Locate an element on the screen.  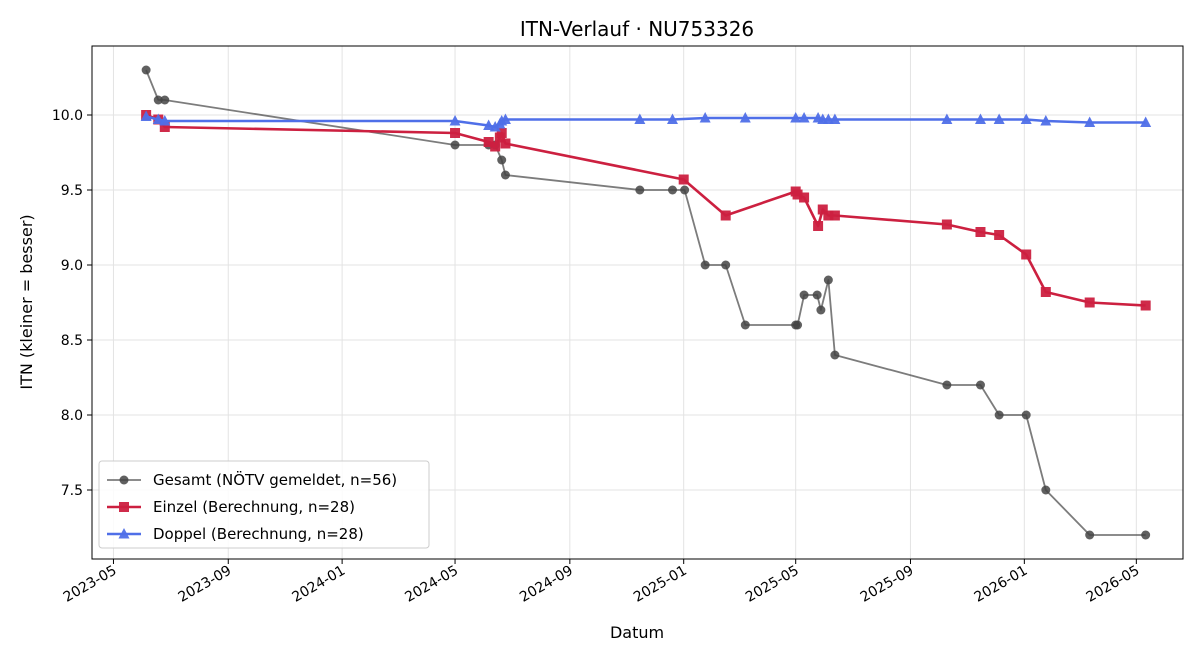
legend-label: Einzel (Berechnung, n=28) is located at coordinates (254, 507).